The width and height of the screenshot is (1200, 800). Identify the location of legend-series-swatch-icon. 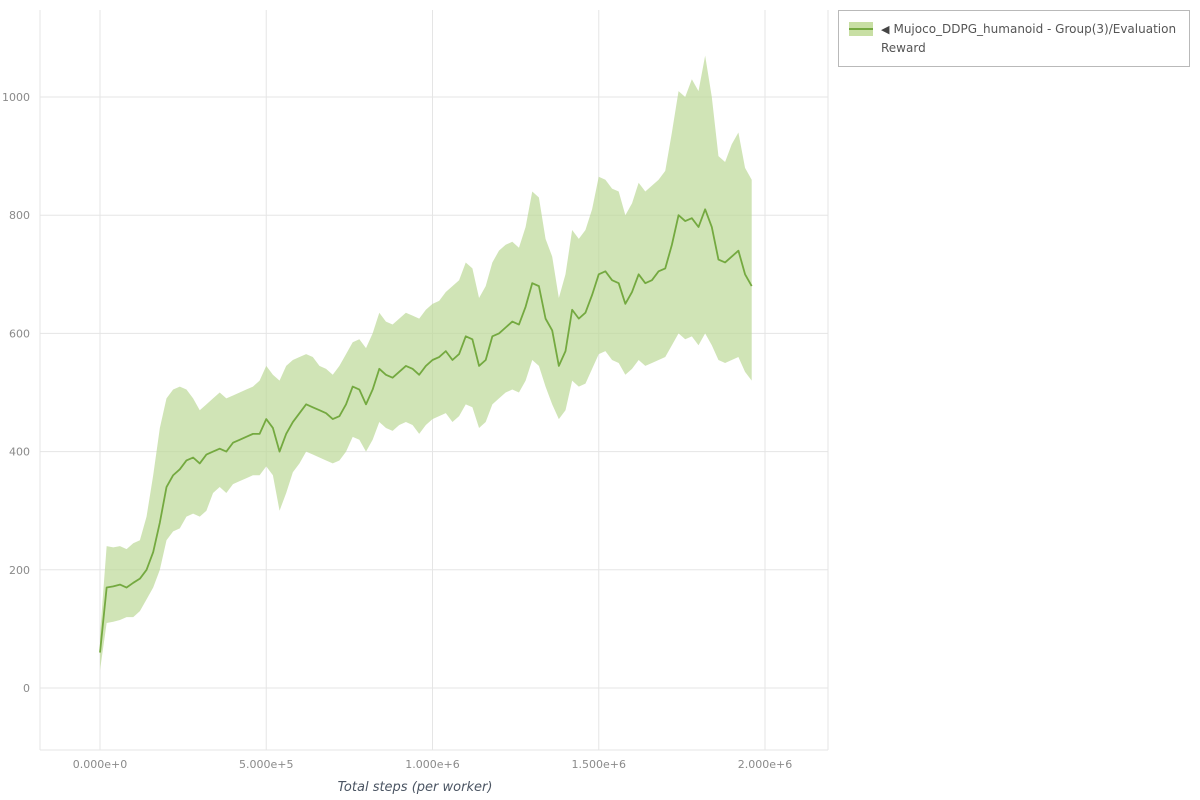
(861, 29).